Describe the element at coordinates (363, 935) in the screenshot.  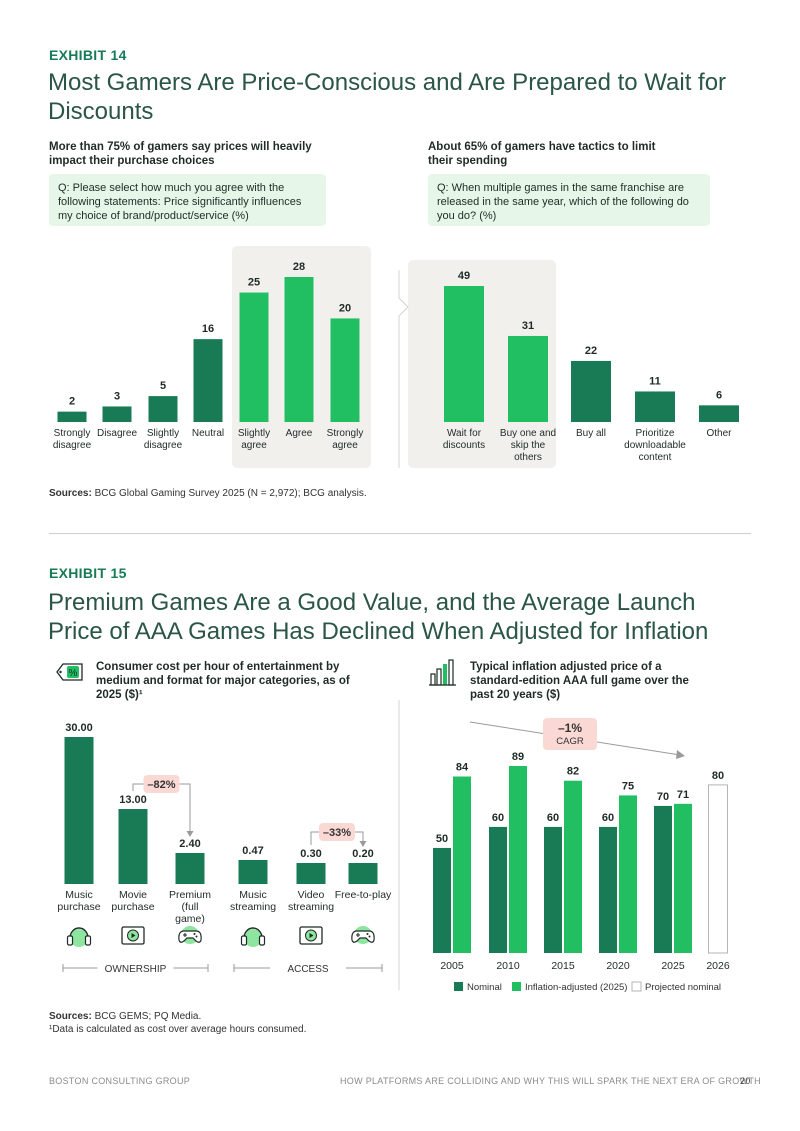
I see `gamepad-icon` at that location.